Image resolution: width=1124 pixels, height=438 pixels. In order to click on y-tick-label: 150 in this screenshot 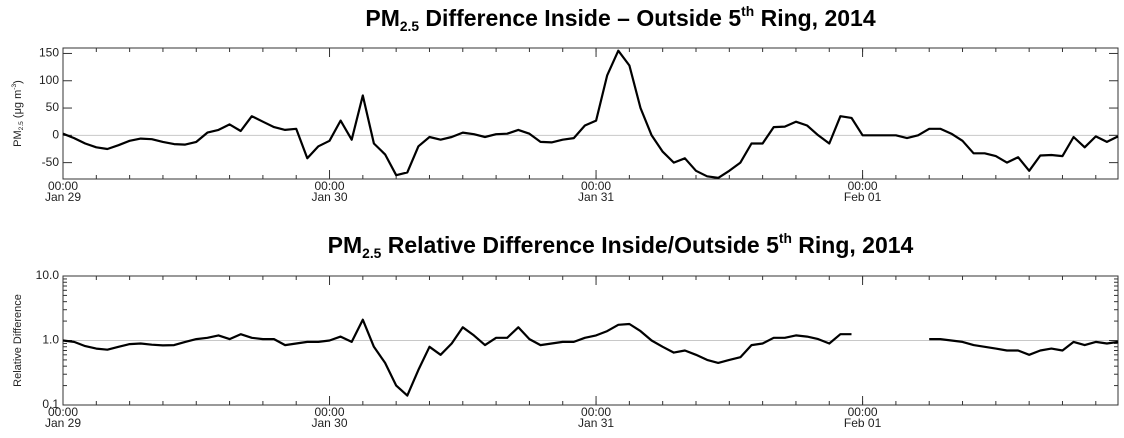, I will do `click(49, 53)`.